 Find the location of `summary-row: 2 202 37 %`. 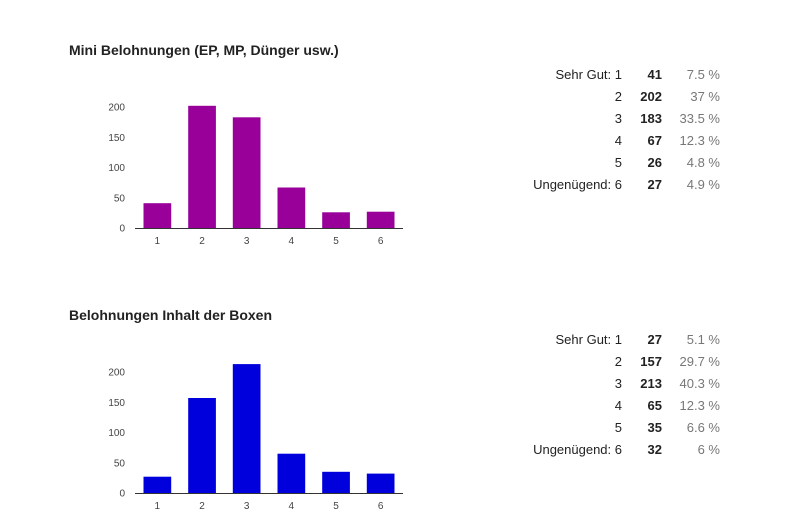

summary-row: 2 202 37 % is located at coordinates (620, 97).